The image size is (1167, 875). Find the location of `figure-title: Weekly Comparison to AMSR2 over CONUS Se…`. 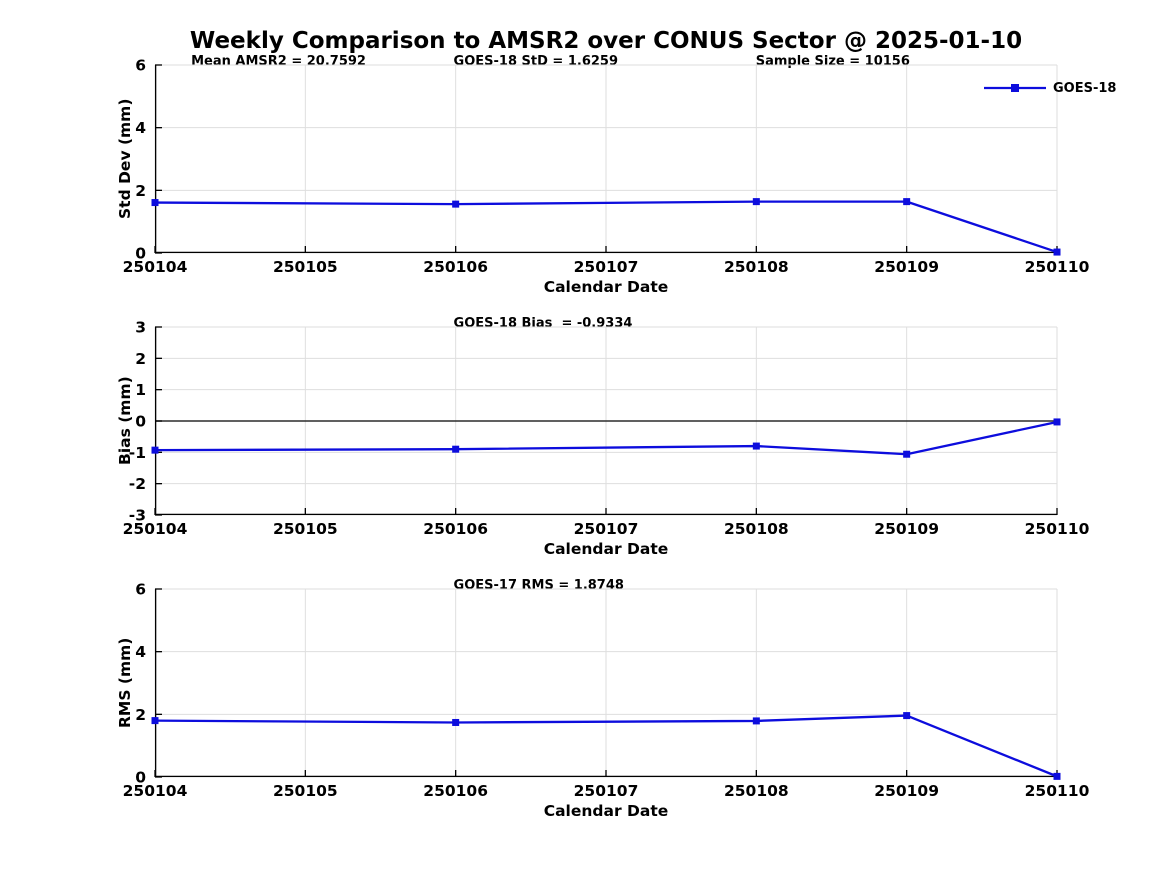

figure-title: Weekly Comparison to AMSR2 over CONUS Se… is located at coordinates (606, 41).